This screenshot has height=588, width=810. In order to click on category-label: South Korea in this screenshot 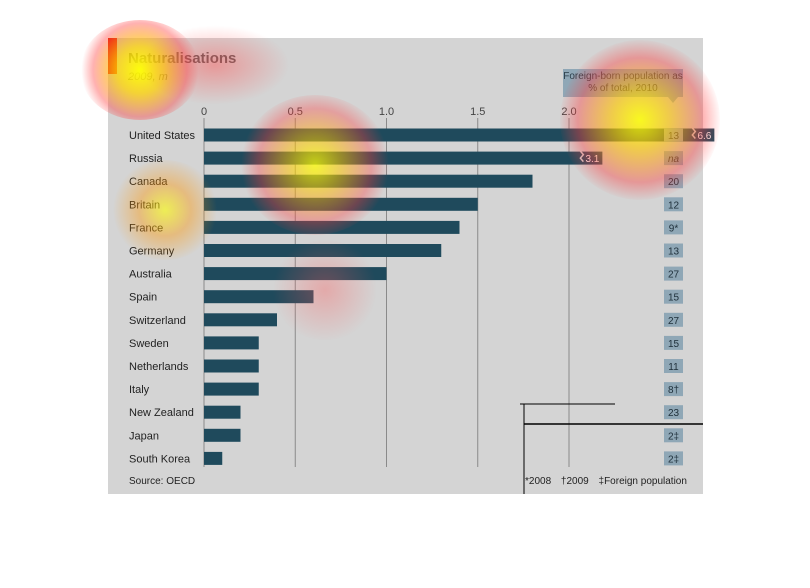, I will do `click(160, 459)`.